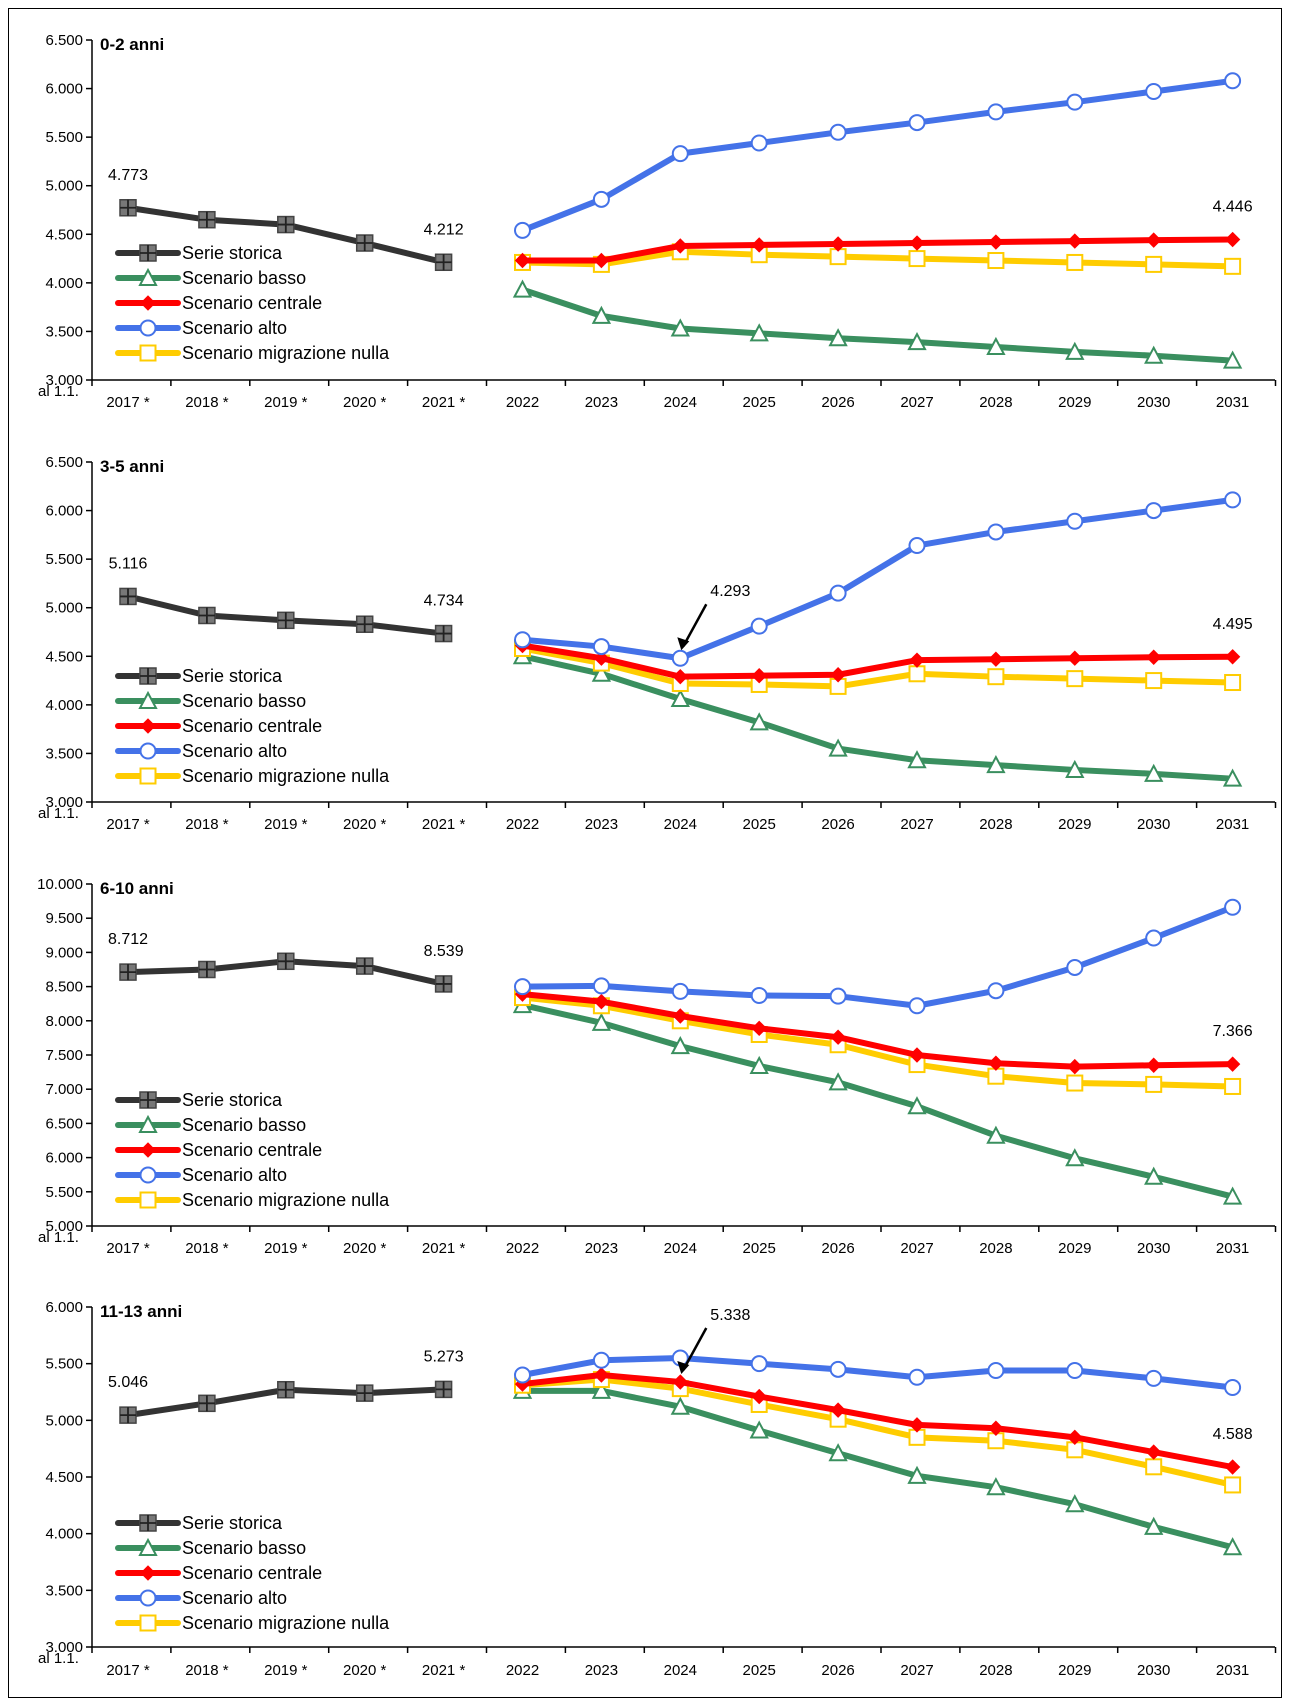 The height and width of the screenshot is (1702, 1290). What do you see at coordinates (60, 884) in the screenshot?
I see `y-tick-label: 10.000` at bounding box center [60, 884].